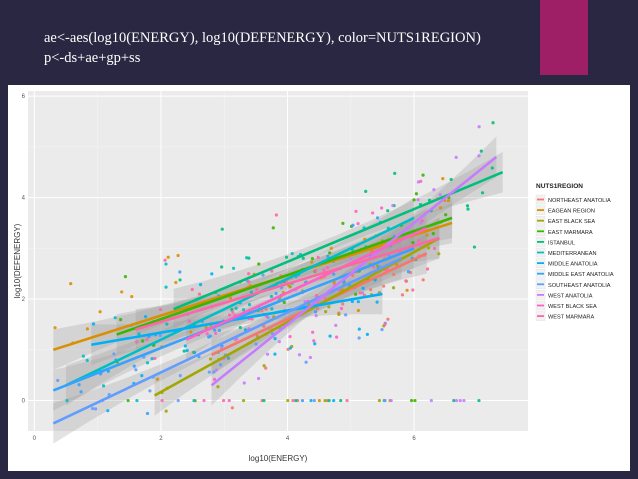 This screenshot has height=479, width=638. I want to click on y-tick-label: 0, so click(24, 402).